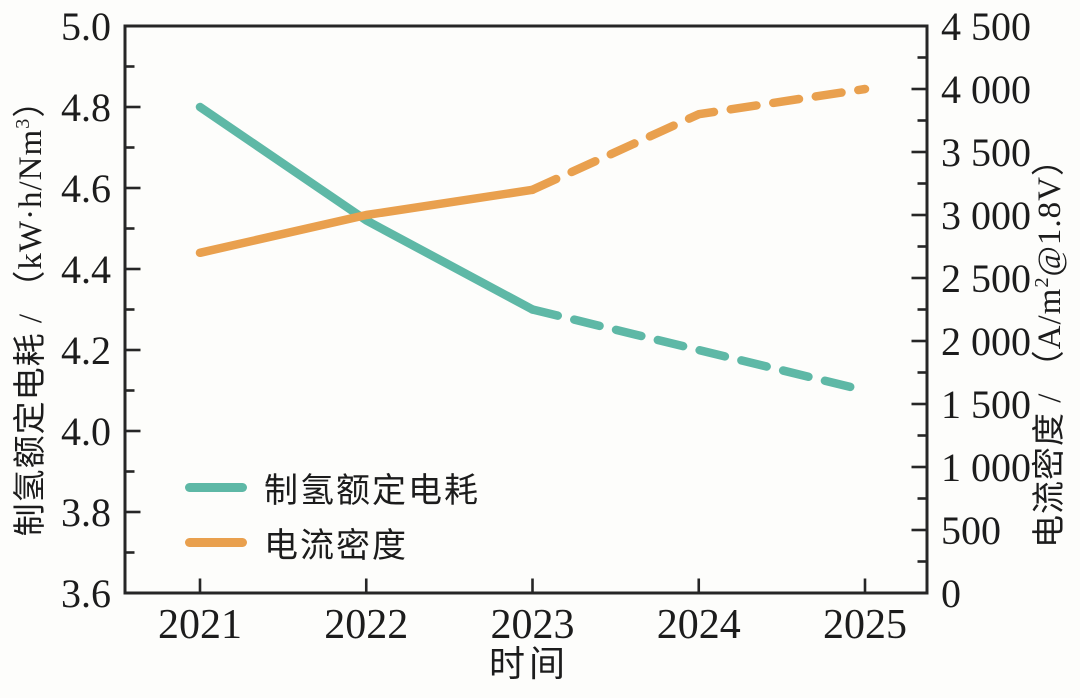 This screenshot has height=698, width=1080. Describe the element at coordinates (86, 431) in the screenshot. I see `y-left-tick-label: 4.0` at that location.